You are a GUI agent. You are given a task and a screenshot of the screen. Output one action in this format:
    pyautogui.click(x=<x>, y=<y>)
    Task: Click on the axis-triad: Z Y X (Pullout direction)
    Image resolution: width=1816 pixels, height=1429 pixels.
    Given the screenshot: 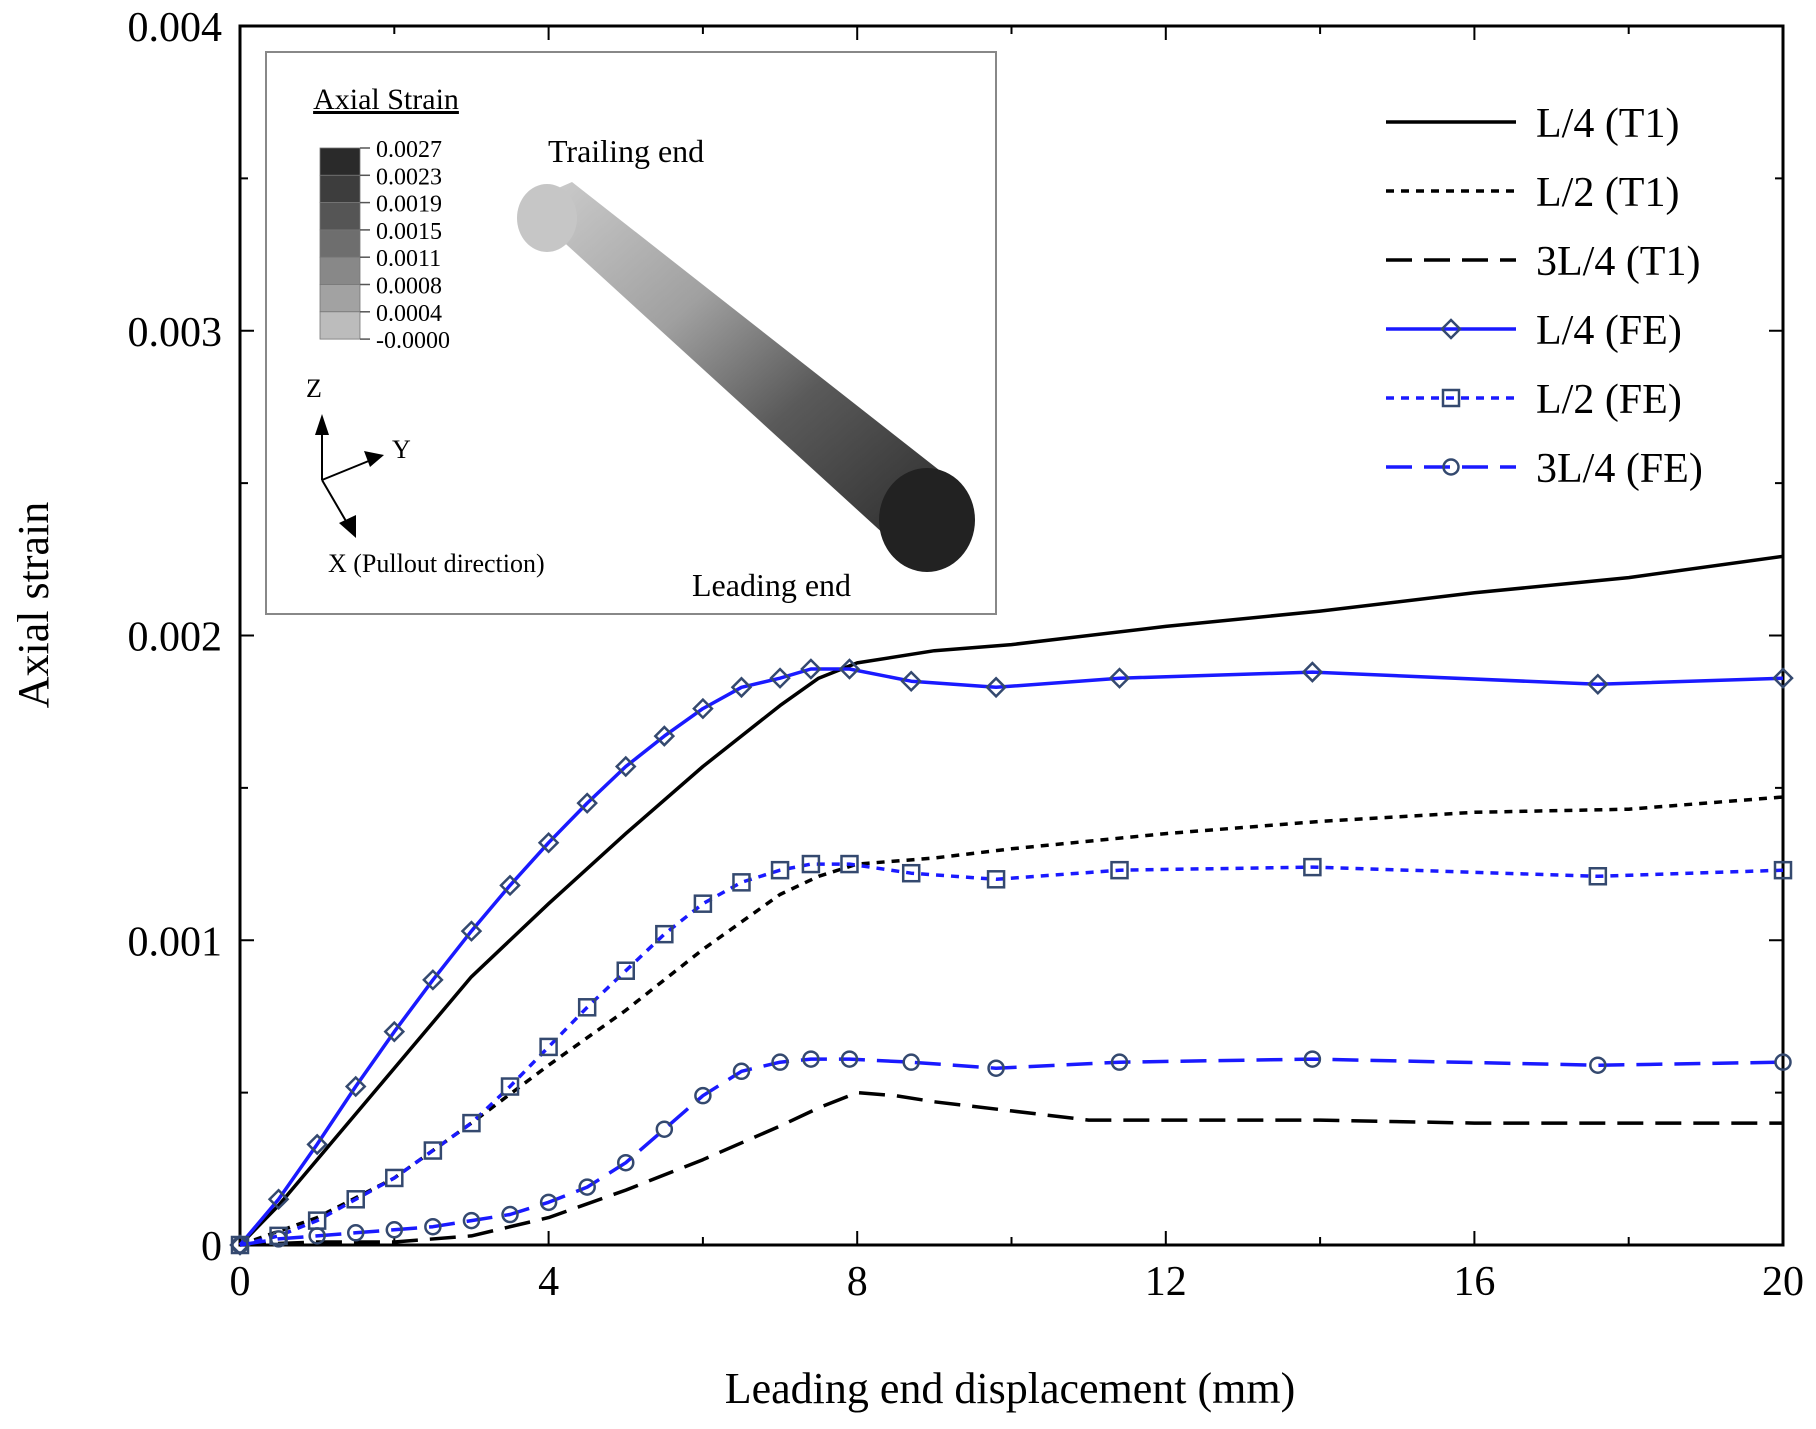 What is the action you would take?
    pyautogui.click(x=425, y=476)
    